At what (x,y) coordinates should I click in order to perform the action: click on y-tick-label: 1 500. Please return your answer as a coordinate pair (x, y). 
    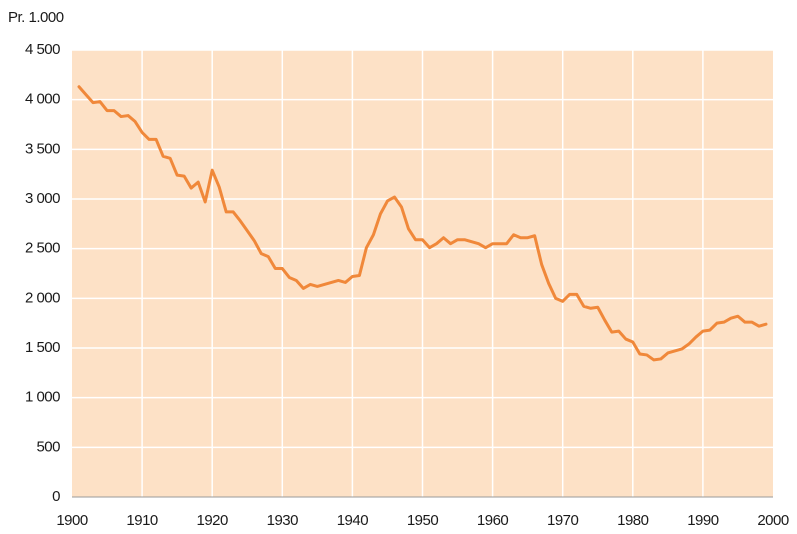
    Looking at the image, I should click on (42, 347).